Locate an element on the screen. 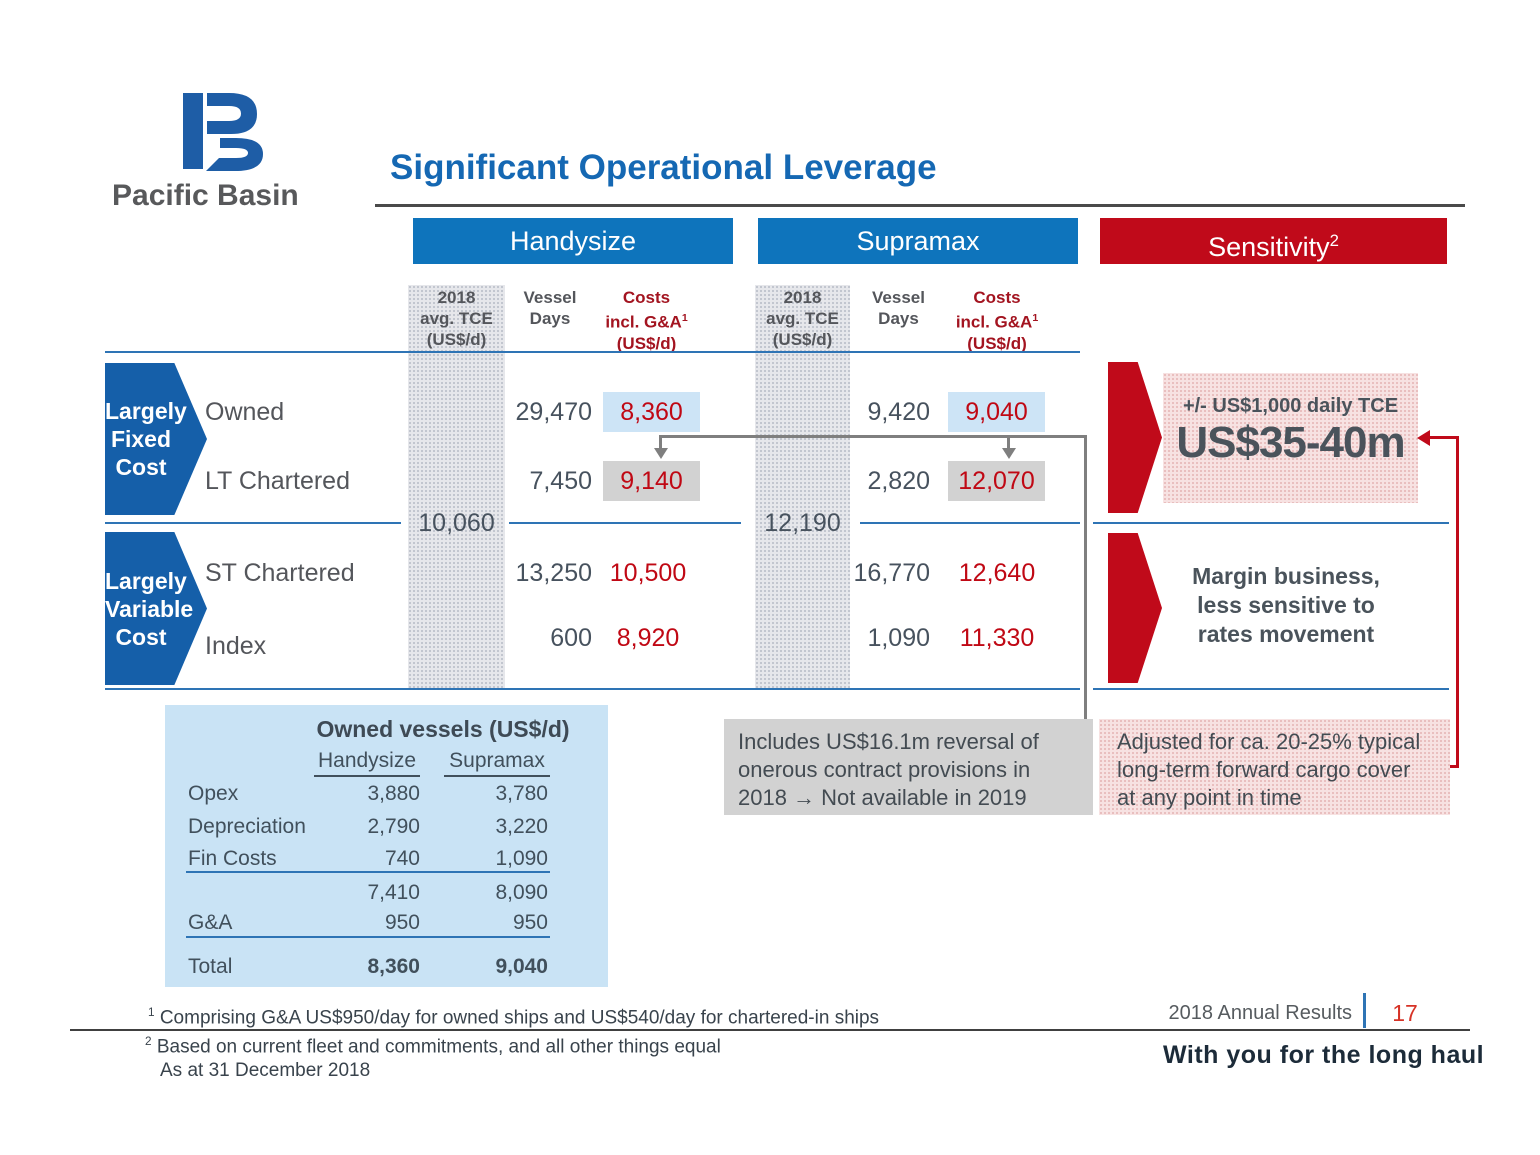 The width and height of the screenshot is (1540, 1155). sensitivity-header-bar: Sensitivity2 is located at coordinates (1273, 241).